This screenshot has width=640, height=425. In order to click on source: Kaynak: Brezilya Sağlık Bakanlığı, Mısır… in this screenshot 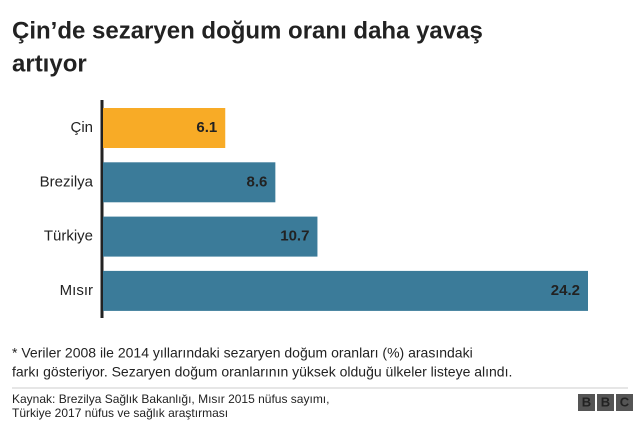, I will do `click(170, 399)`.